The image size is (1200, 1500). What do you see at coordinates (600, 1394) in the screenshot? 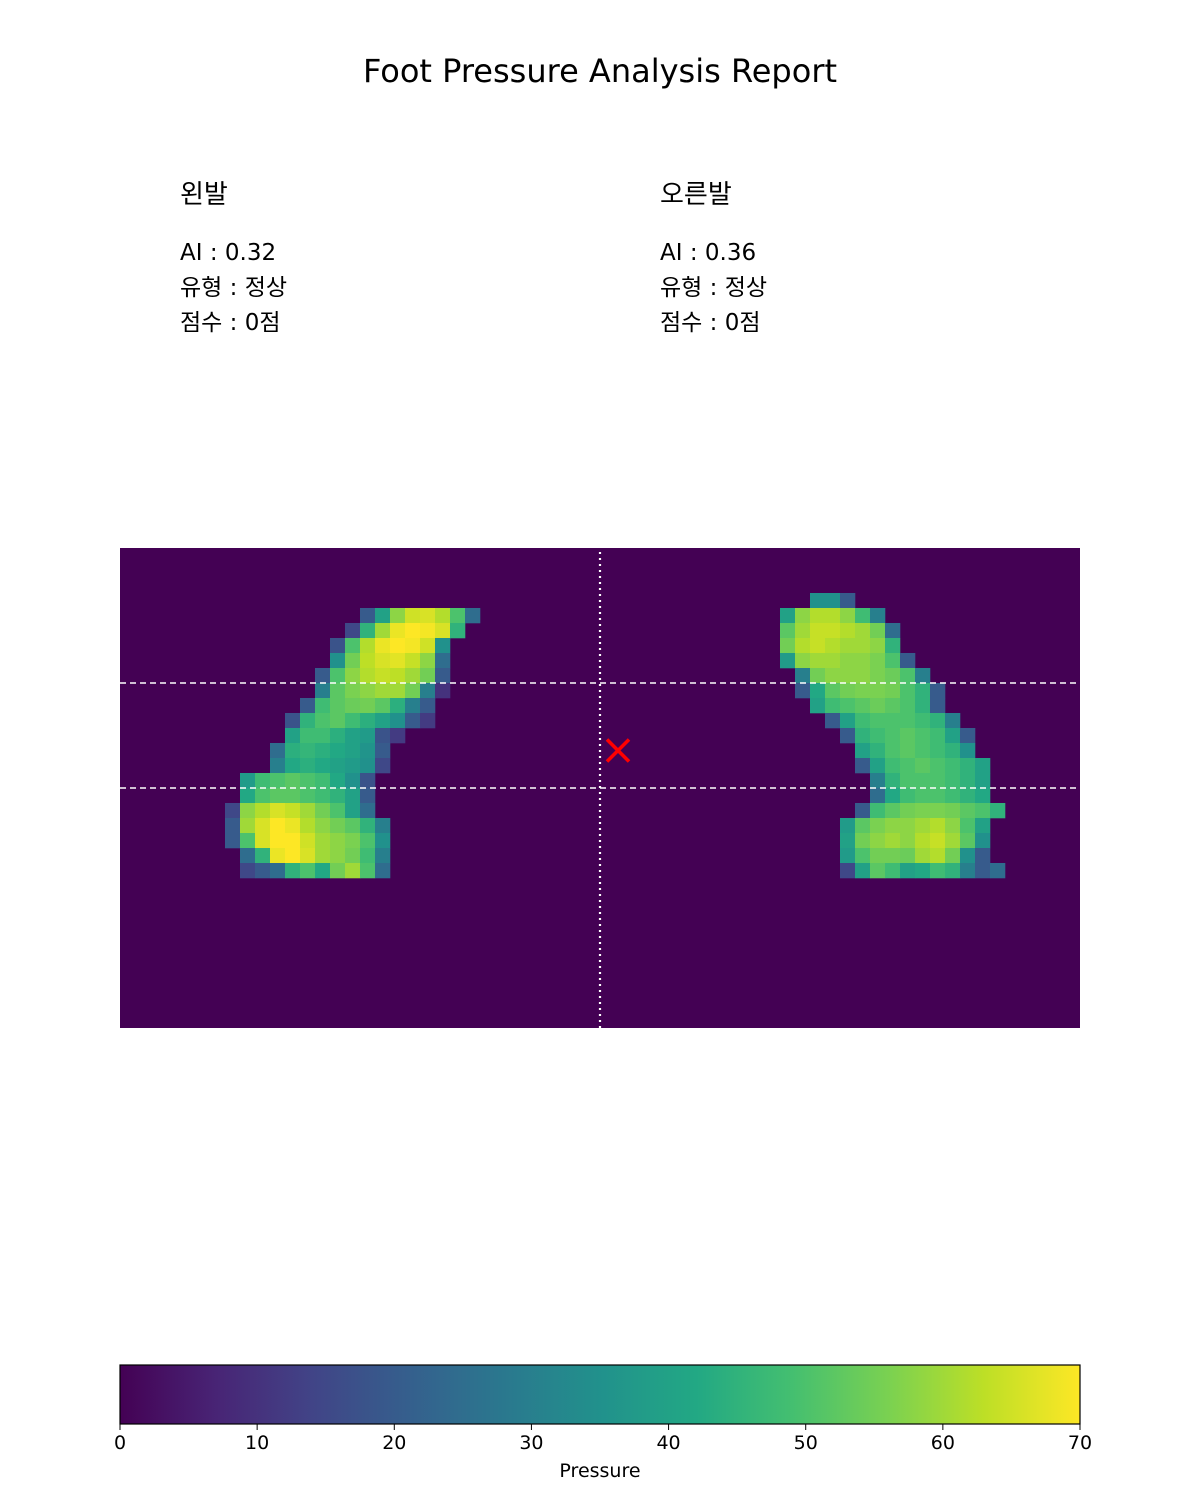
I see `colorbar-gradient` at bounding box center [600, 1394].